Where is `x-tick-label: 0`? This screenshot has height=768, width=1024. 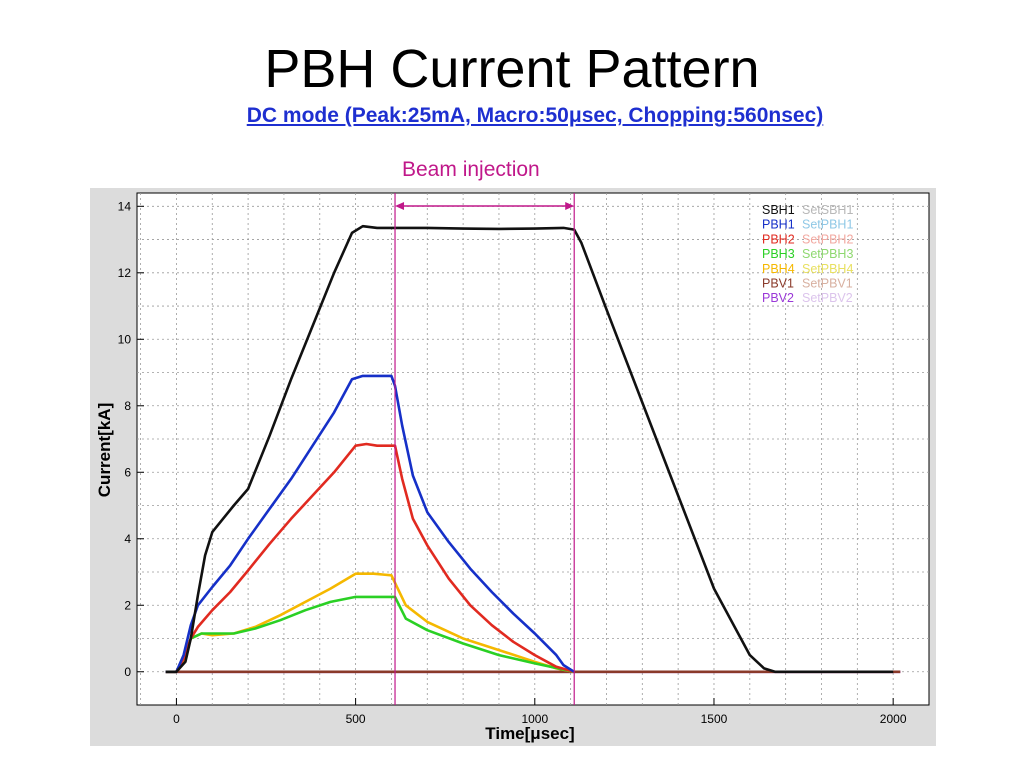
x-tick-label: 0 is located at coordinates (176, 719).